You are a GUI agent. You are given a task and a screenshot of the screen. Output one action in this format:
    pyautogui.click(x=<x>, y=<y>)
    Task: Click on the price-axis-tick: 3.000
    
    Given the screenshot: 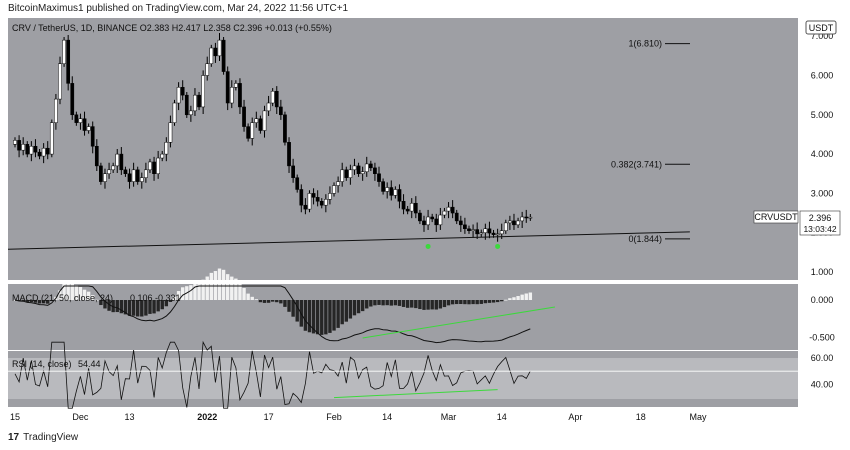 What is the action you would take?
    pyautogui.click(x=822, y=193)
    